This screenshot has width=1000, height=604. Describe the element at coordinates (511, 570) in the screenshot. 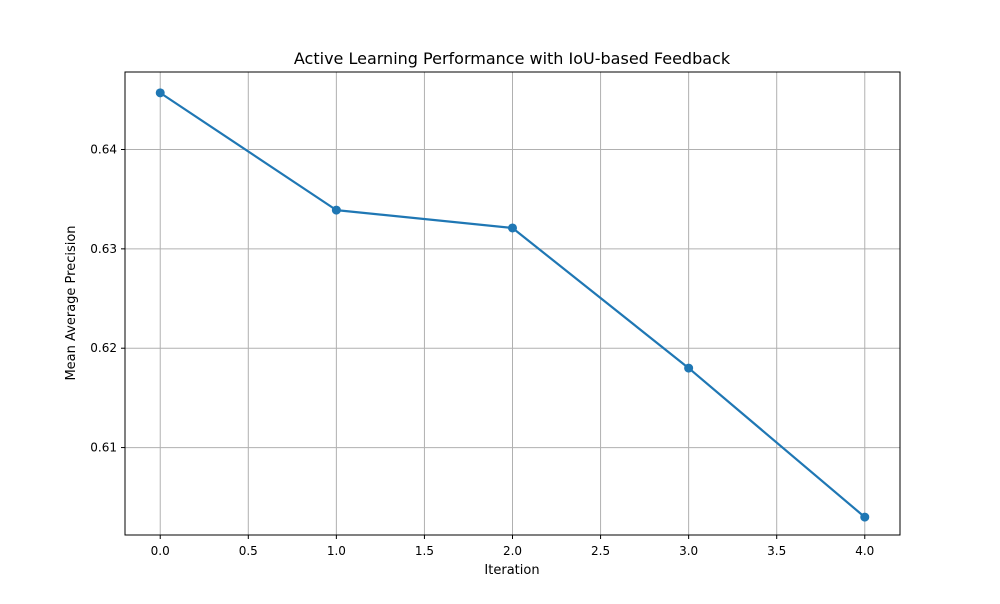

I see `x-axis-label: Iteration` at that location.